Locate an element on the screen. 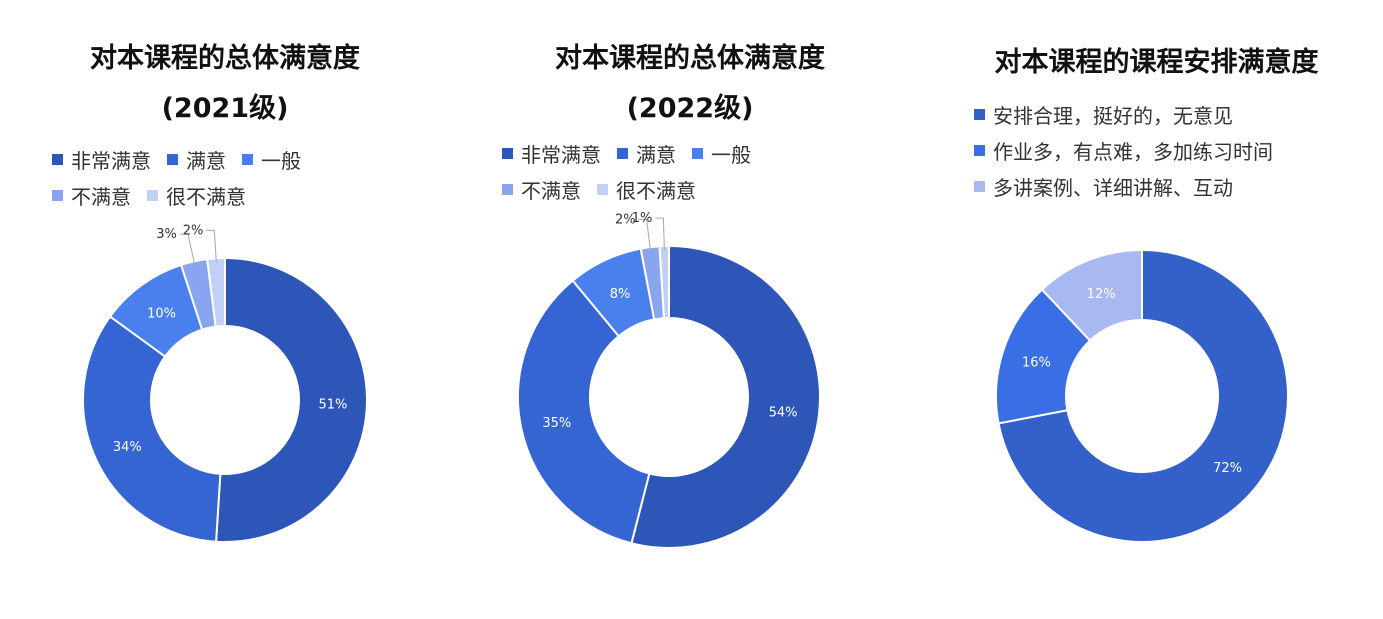  data-label: 3% is located at coordinates (166, 234).